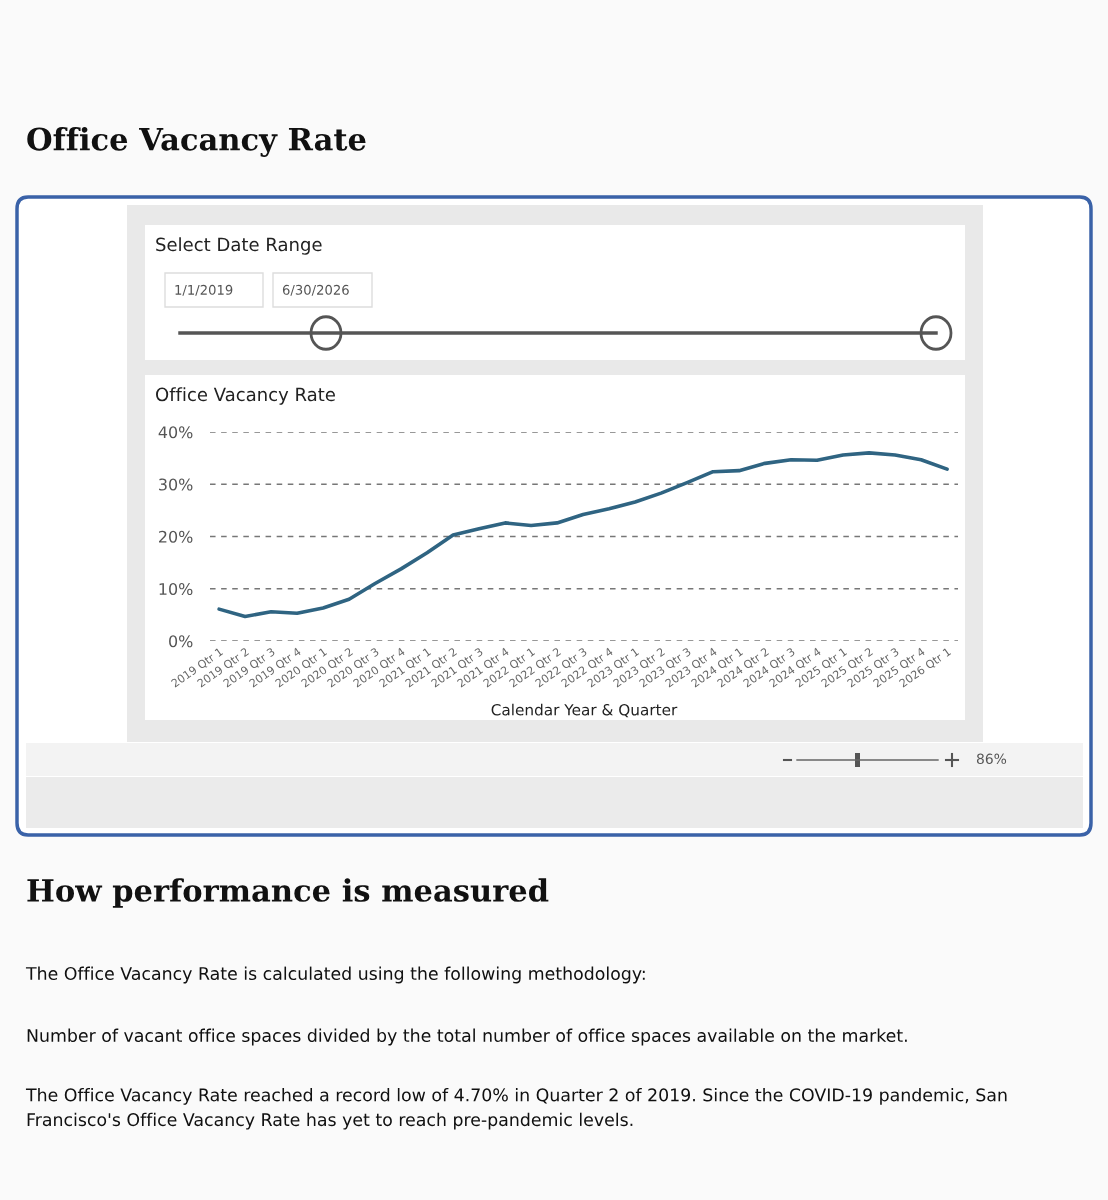  Describe the element at coordinates (584, 710) in the screenshot. I see `x-axis-title: Calendar Year & Quarter` at that location.